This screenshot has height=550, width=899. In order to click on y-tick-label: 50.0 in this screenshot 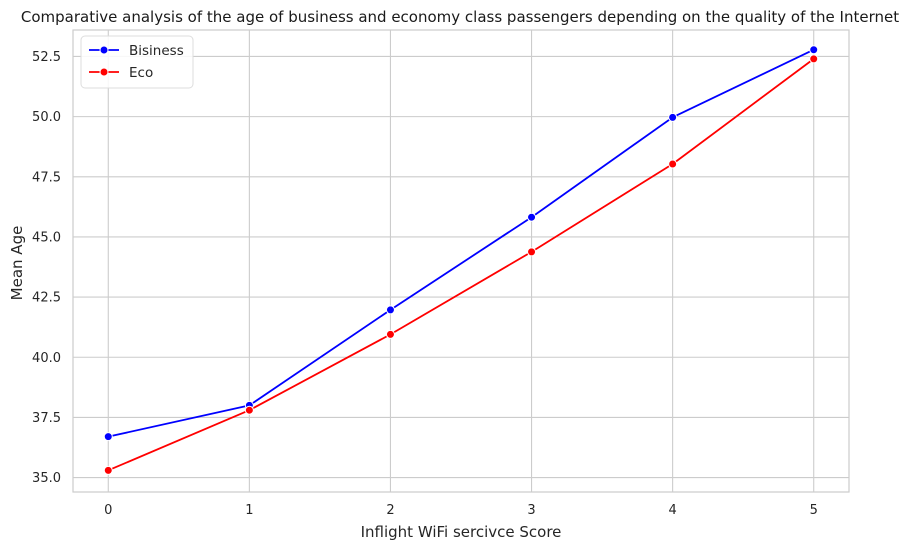, I will do `click(46, 117)`.